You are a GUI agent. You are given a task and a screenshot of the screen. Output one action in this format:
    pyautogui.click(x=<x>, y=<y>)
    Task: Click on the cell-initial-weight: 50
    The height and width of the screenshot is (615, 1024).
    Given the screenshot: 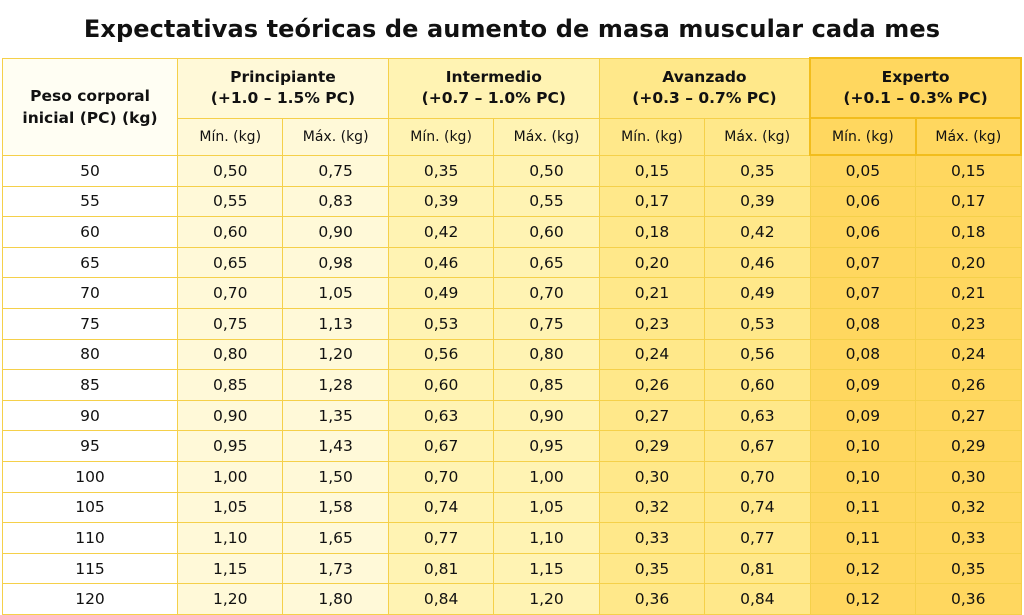 What is the action you would take?
    pyautogui.click(x=90, y=170)
    